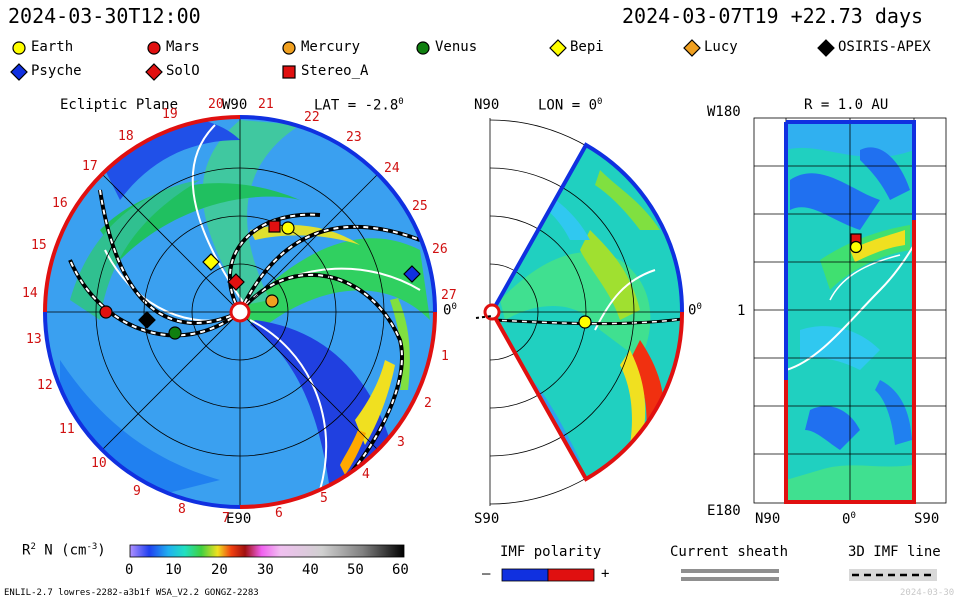 The width and height of the screenshot is (960, 600). What do you see at coordinates (730, 579) in the screenshot?
I see `current-sheath-line-b` at bounding box center [730, 579].